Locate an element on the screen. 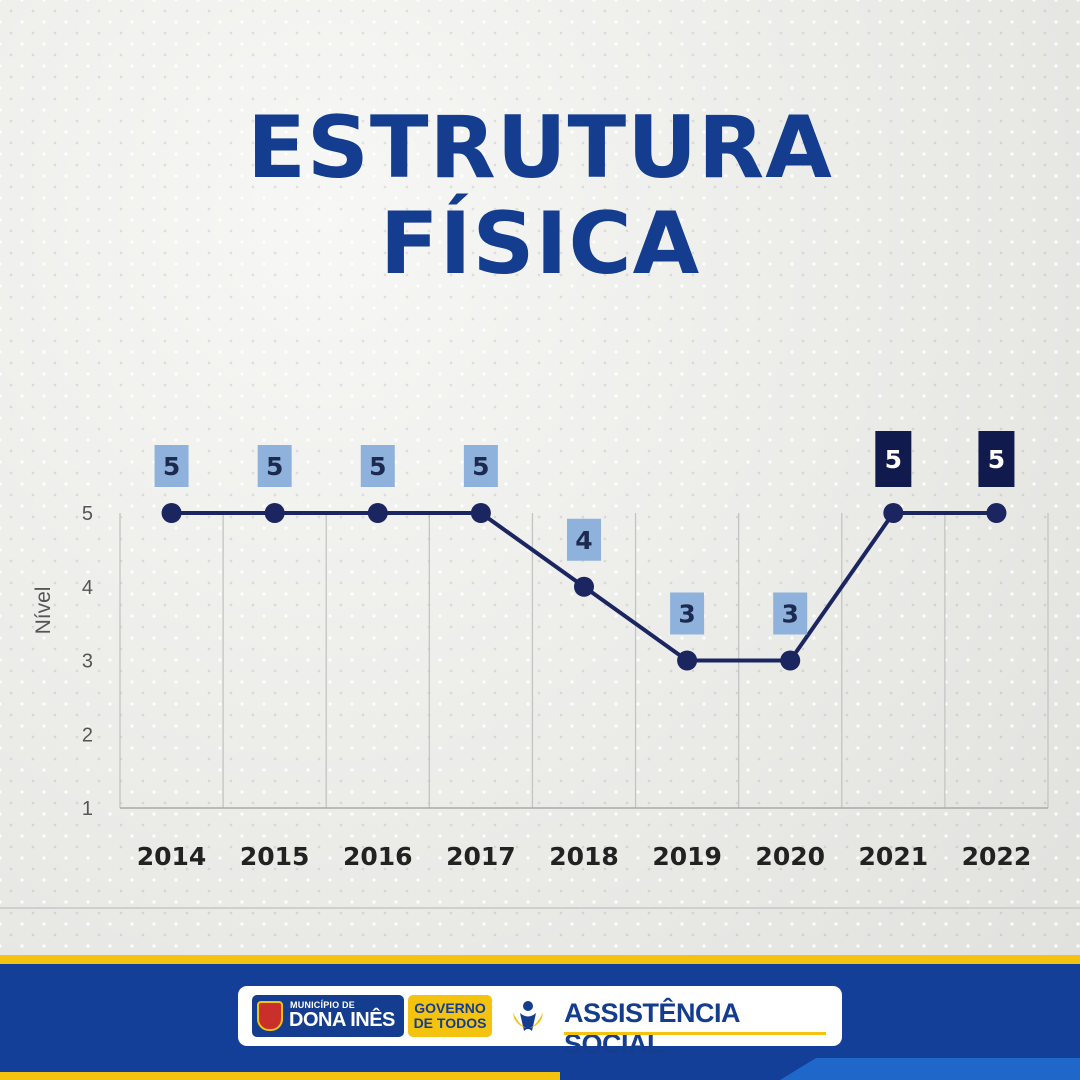 The image size is (1080, 1080). data-points is located at coordinates (584, 587).